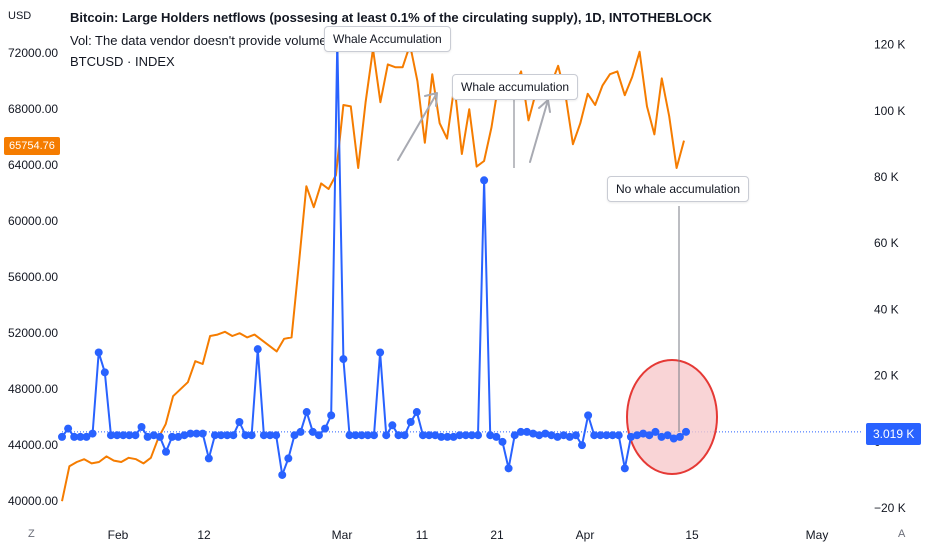  Describe the element at coordinates (886, 309) in the screenshot. I see `right-tick-label: 40 K` at that location.